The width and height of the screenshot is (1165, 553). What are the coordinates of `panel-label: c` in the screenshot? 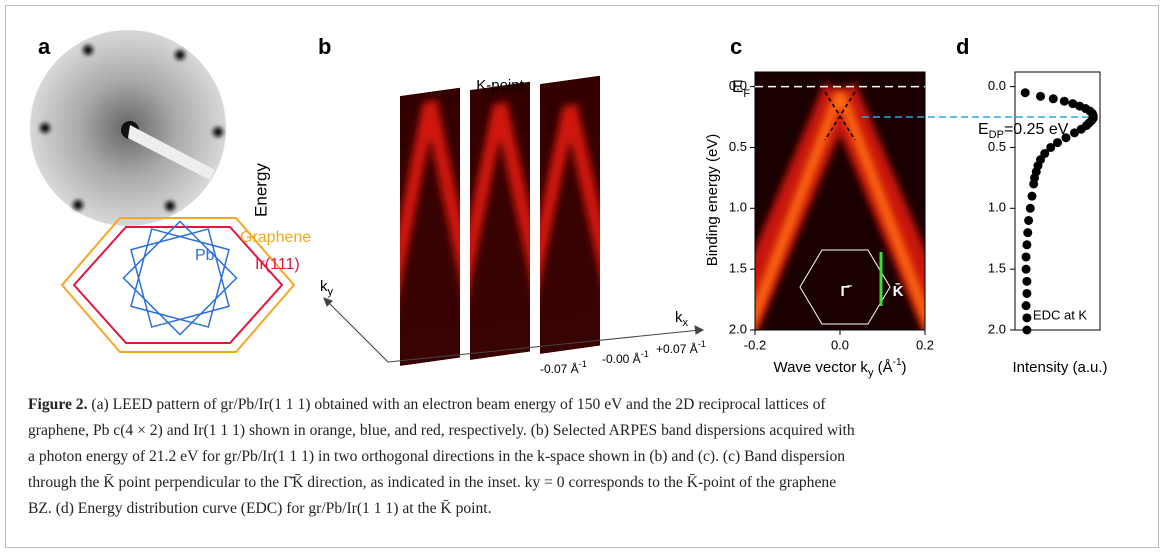 It's located at (736, 46).